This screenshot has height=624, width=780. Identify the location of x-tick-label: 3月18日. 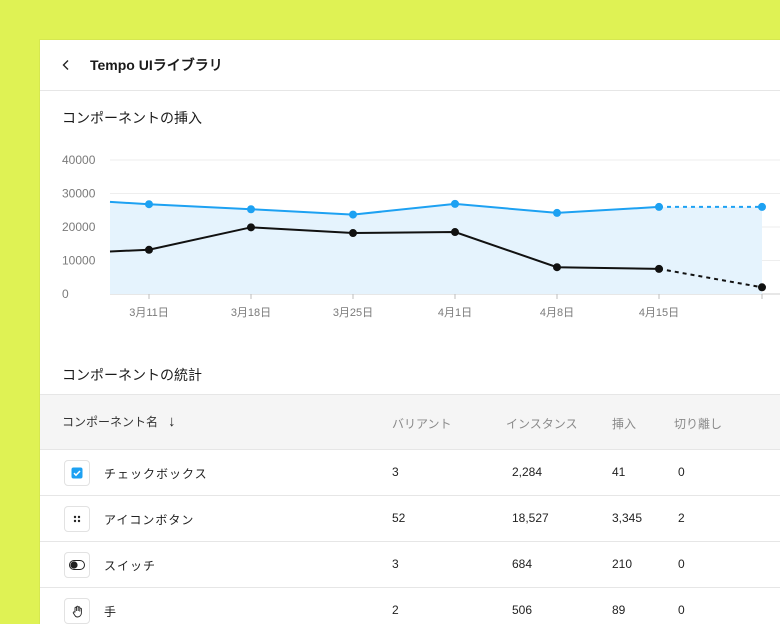
(251, 313).